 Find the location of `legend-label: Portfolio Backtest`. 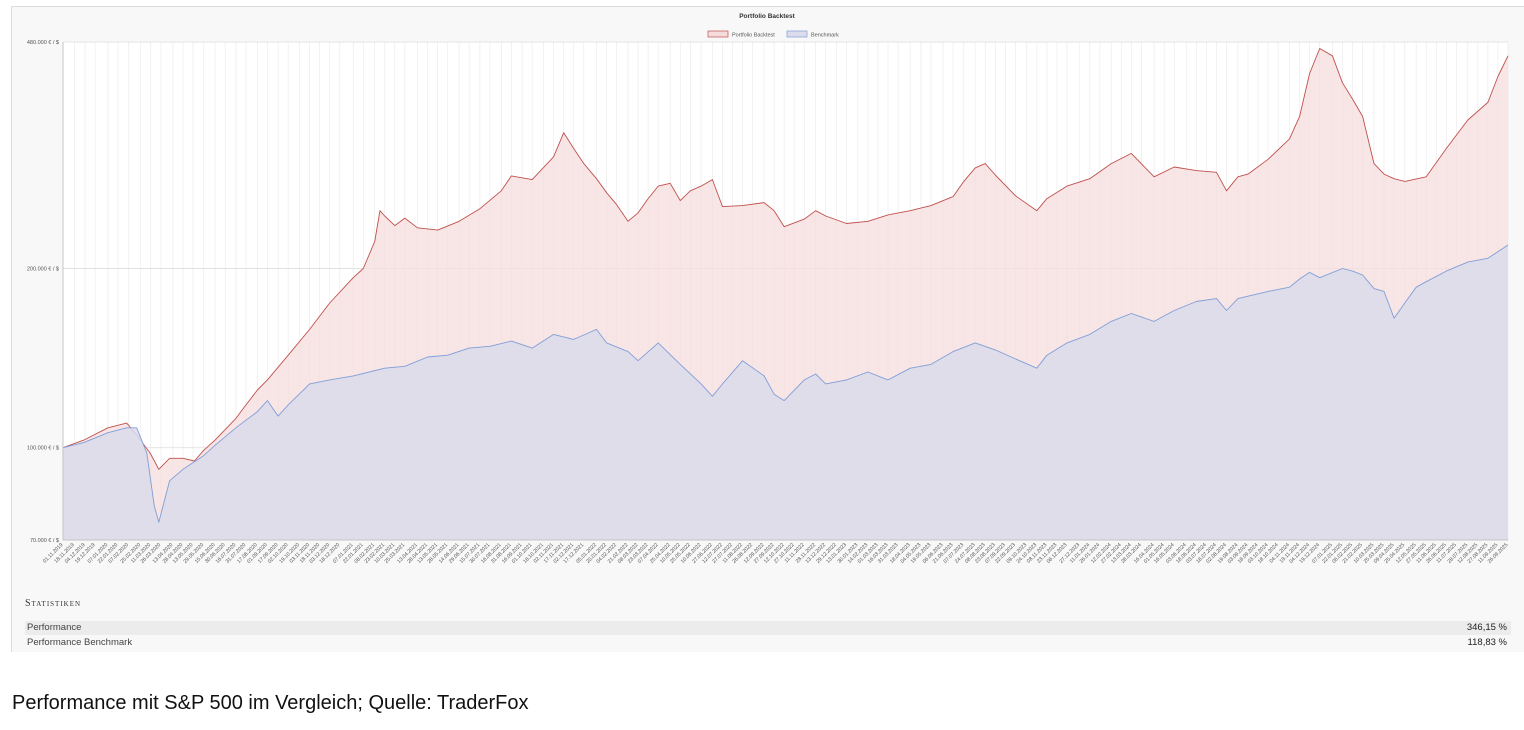

legend-label: Portfolio Backtest is located at coordinates (753, 36).